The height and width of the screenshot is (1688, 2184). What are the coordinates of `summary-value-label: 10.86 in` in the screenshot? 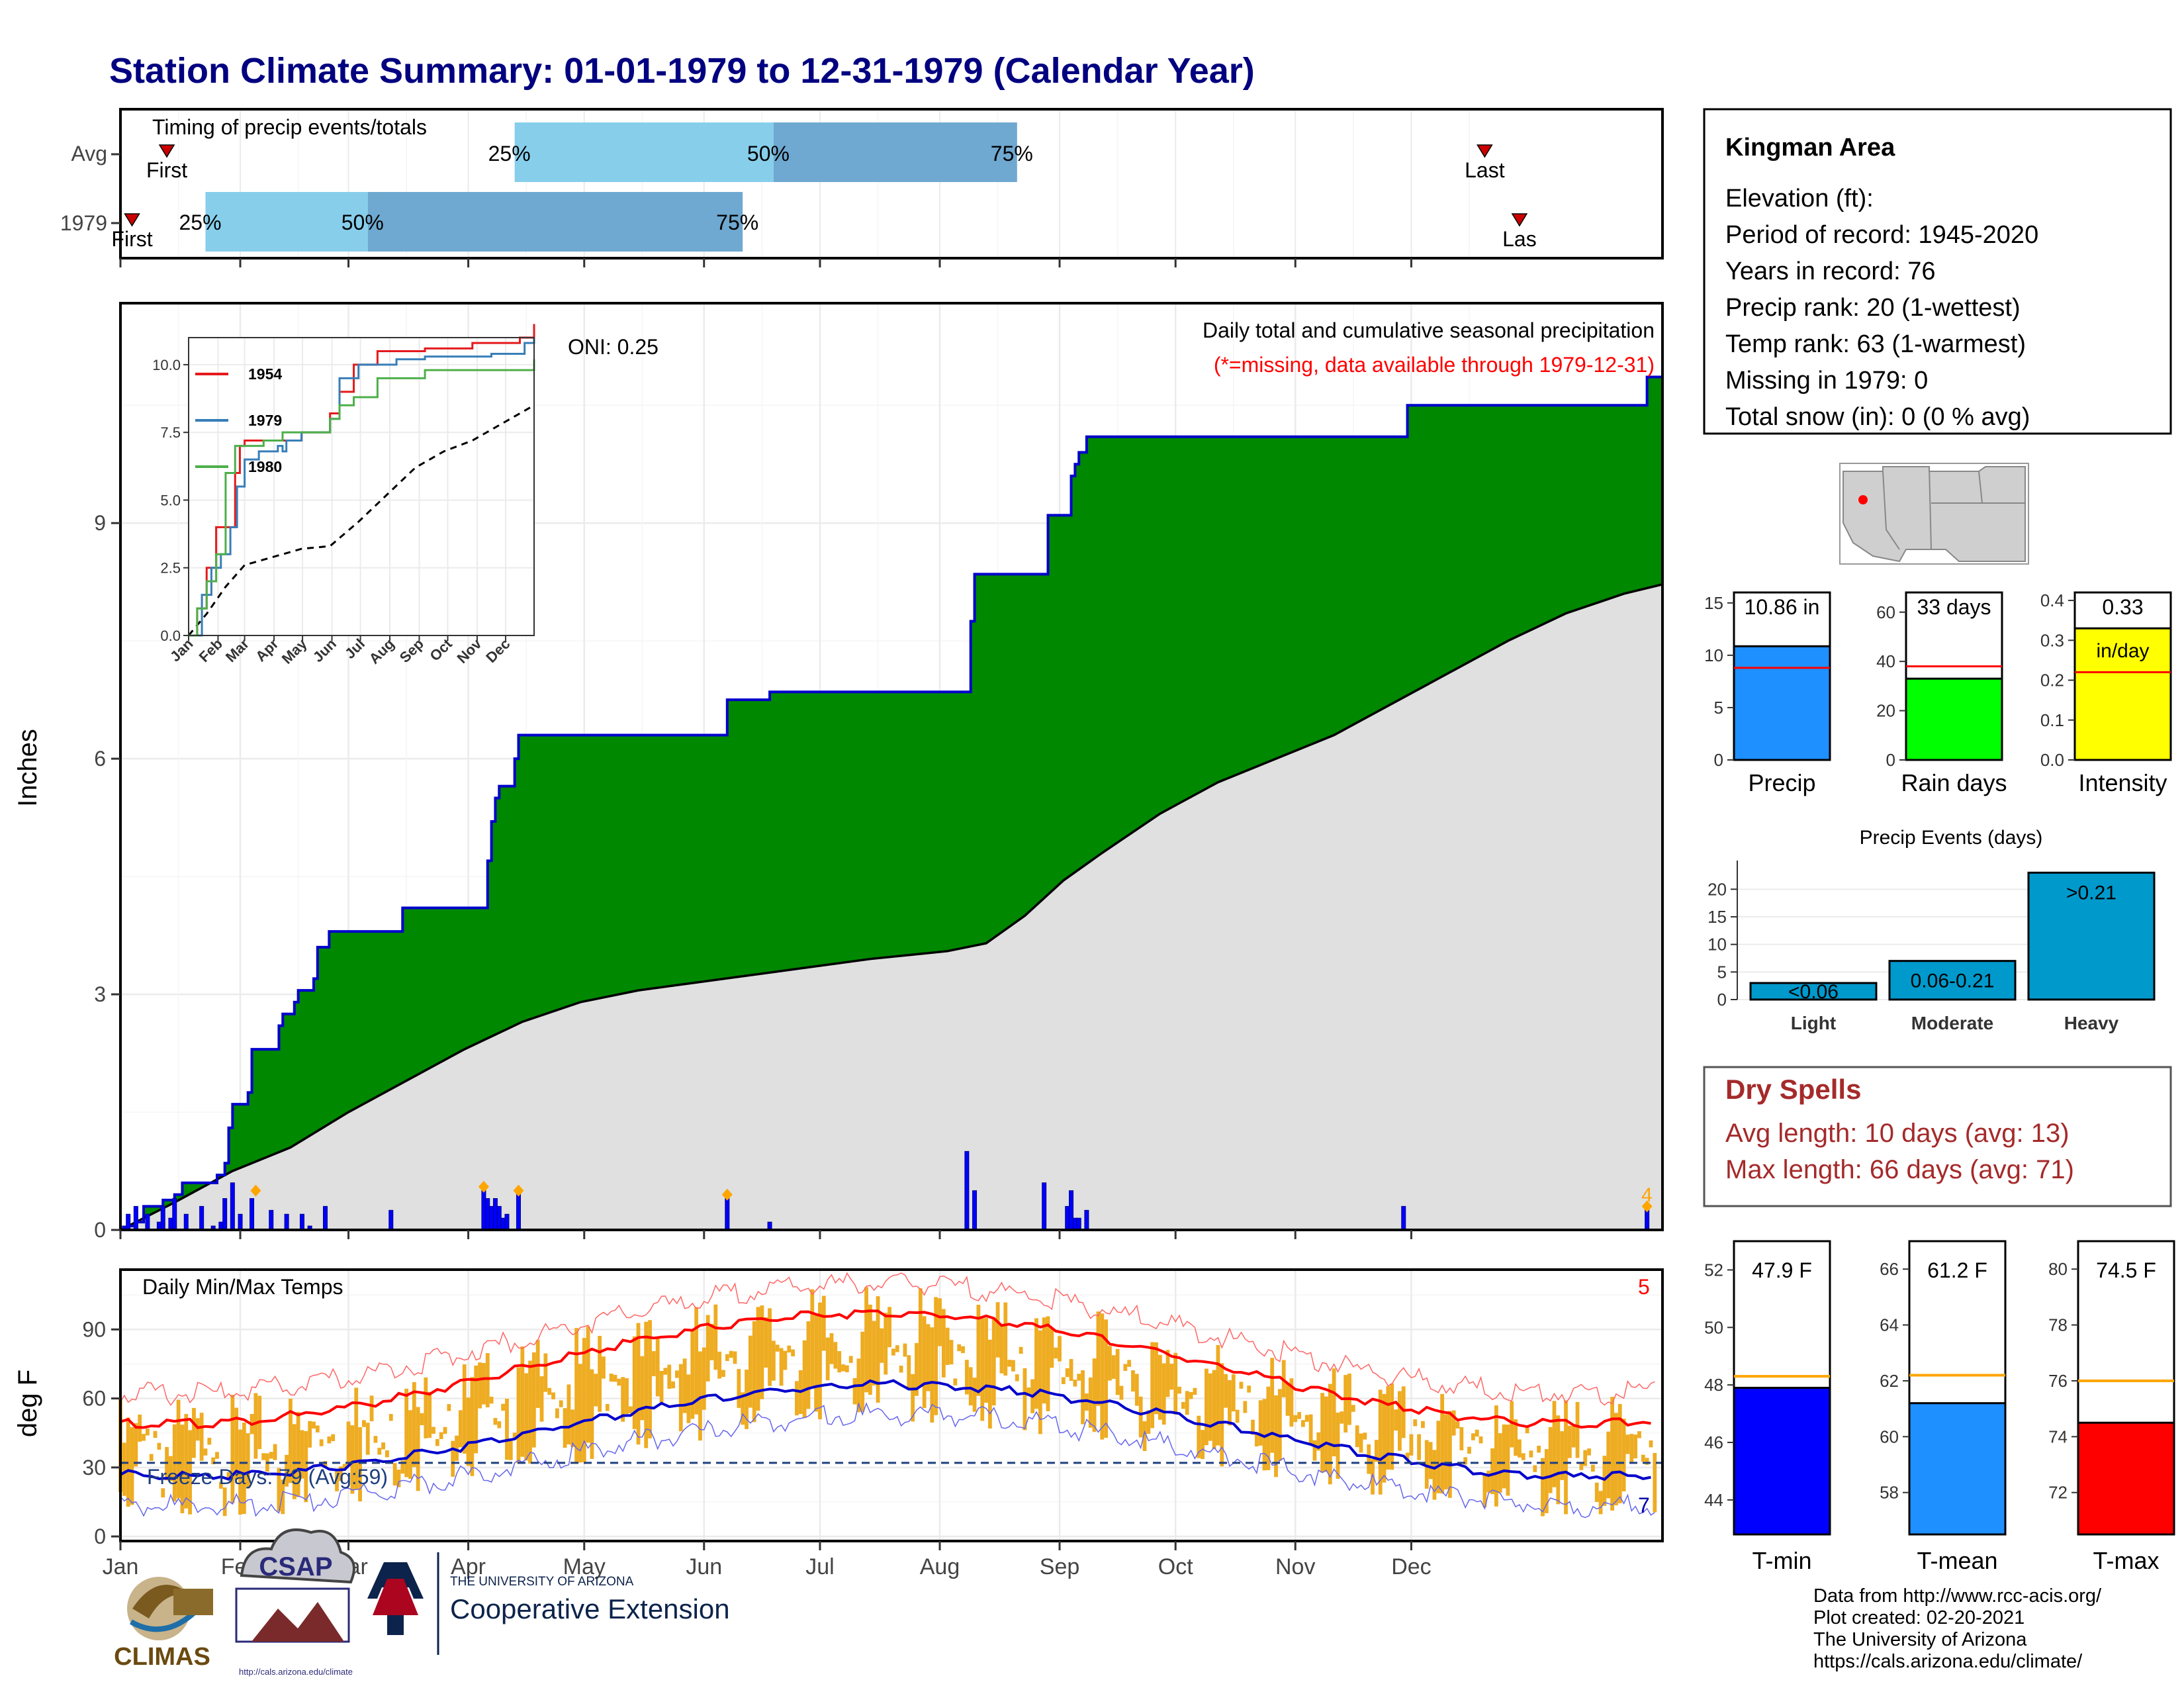 It's located at (1783, 607).